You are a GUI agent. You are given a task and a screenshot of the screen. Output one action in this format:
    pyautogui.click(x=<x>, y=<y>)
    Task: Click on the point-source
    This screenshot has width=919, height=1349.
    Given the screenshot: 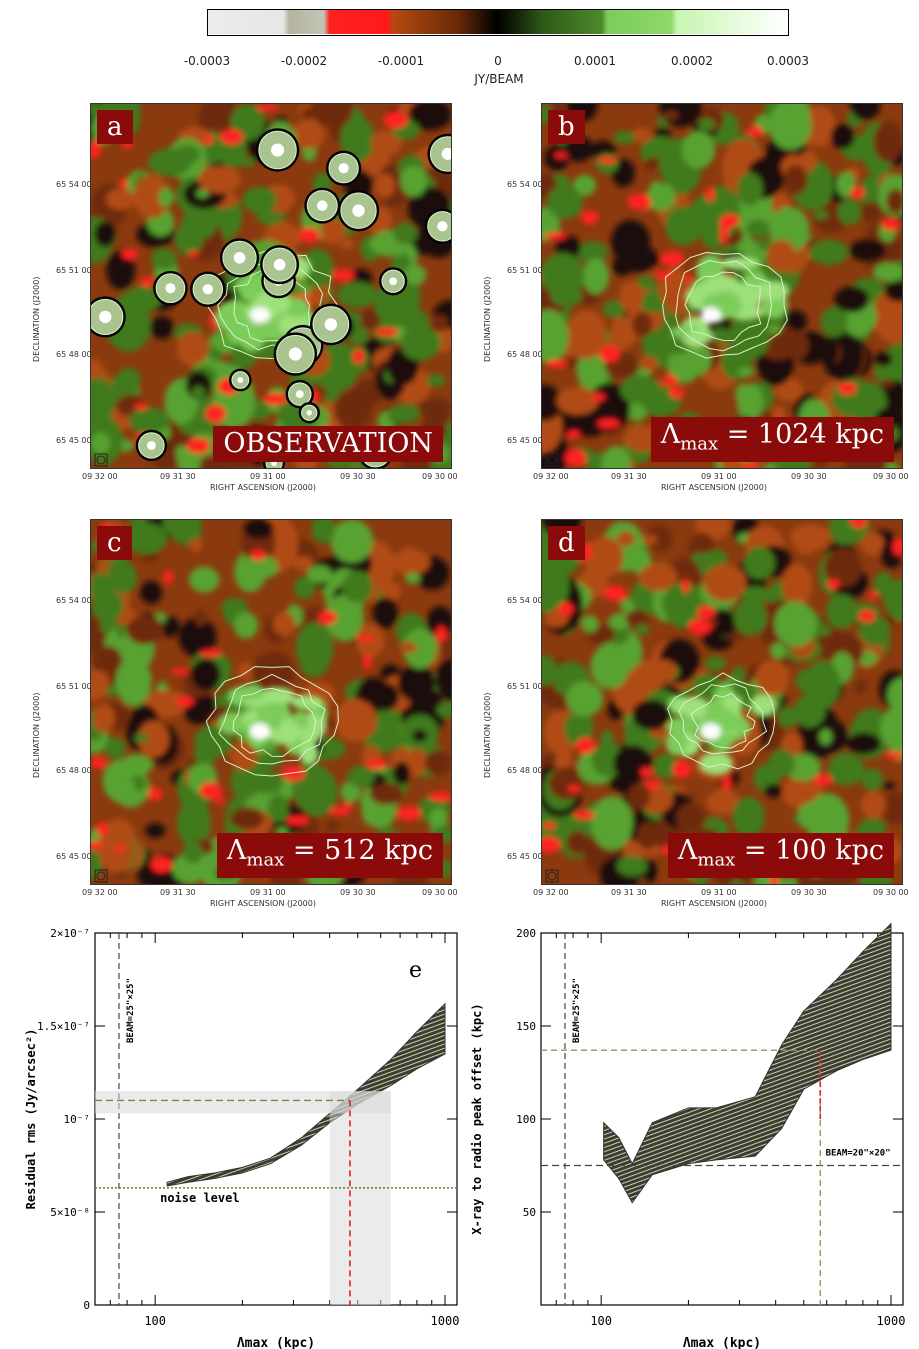 What is the action you would take?
    pyautogui.click(x=440, y=154)
    